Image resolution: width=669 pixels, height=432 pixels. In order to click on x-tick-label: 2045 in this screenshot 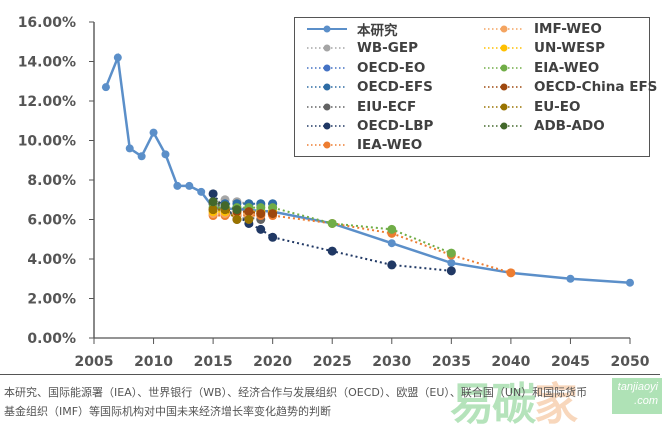, I will do `click(570, 362)`.